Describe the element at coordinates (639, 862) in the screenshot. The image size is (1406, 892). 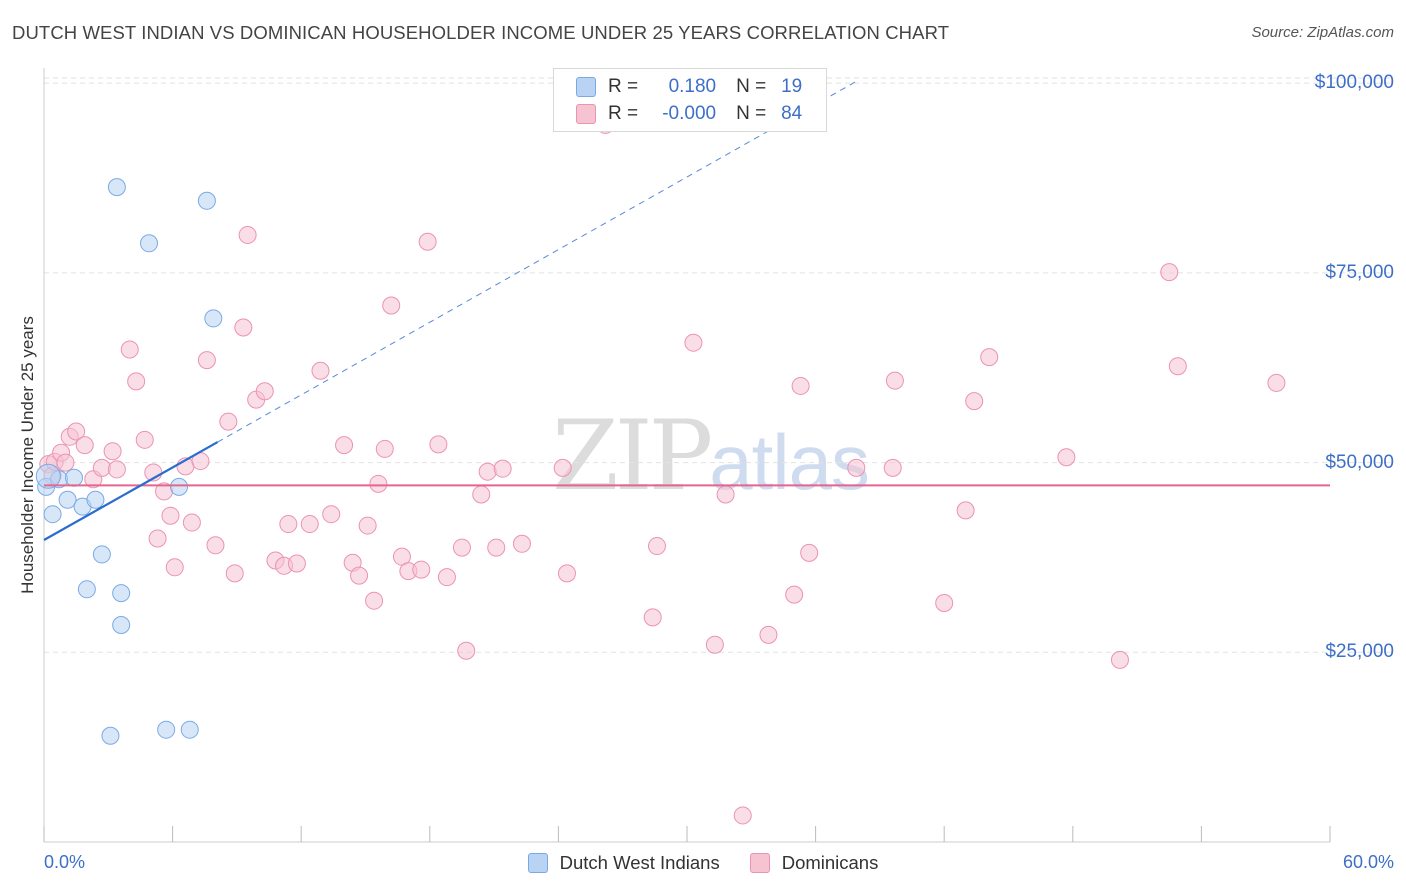
I see `legend-label-dutch-west-indians: Dutch West Indians` at that location.